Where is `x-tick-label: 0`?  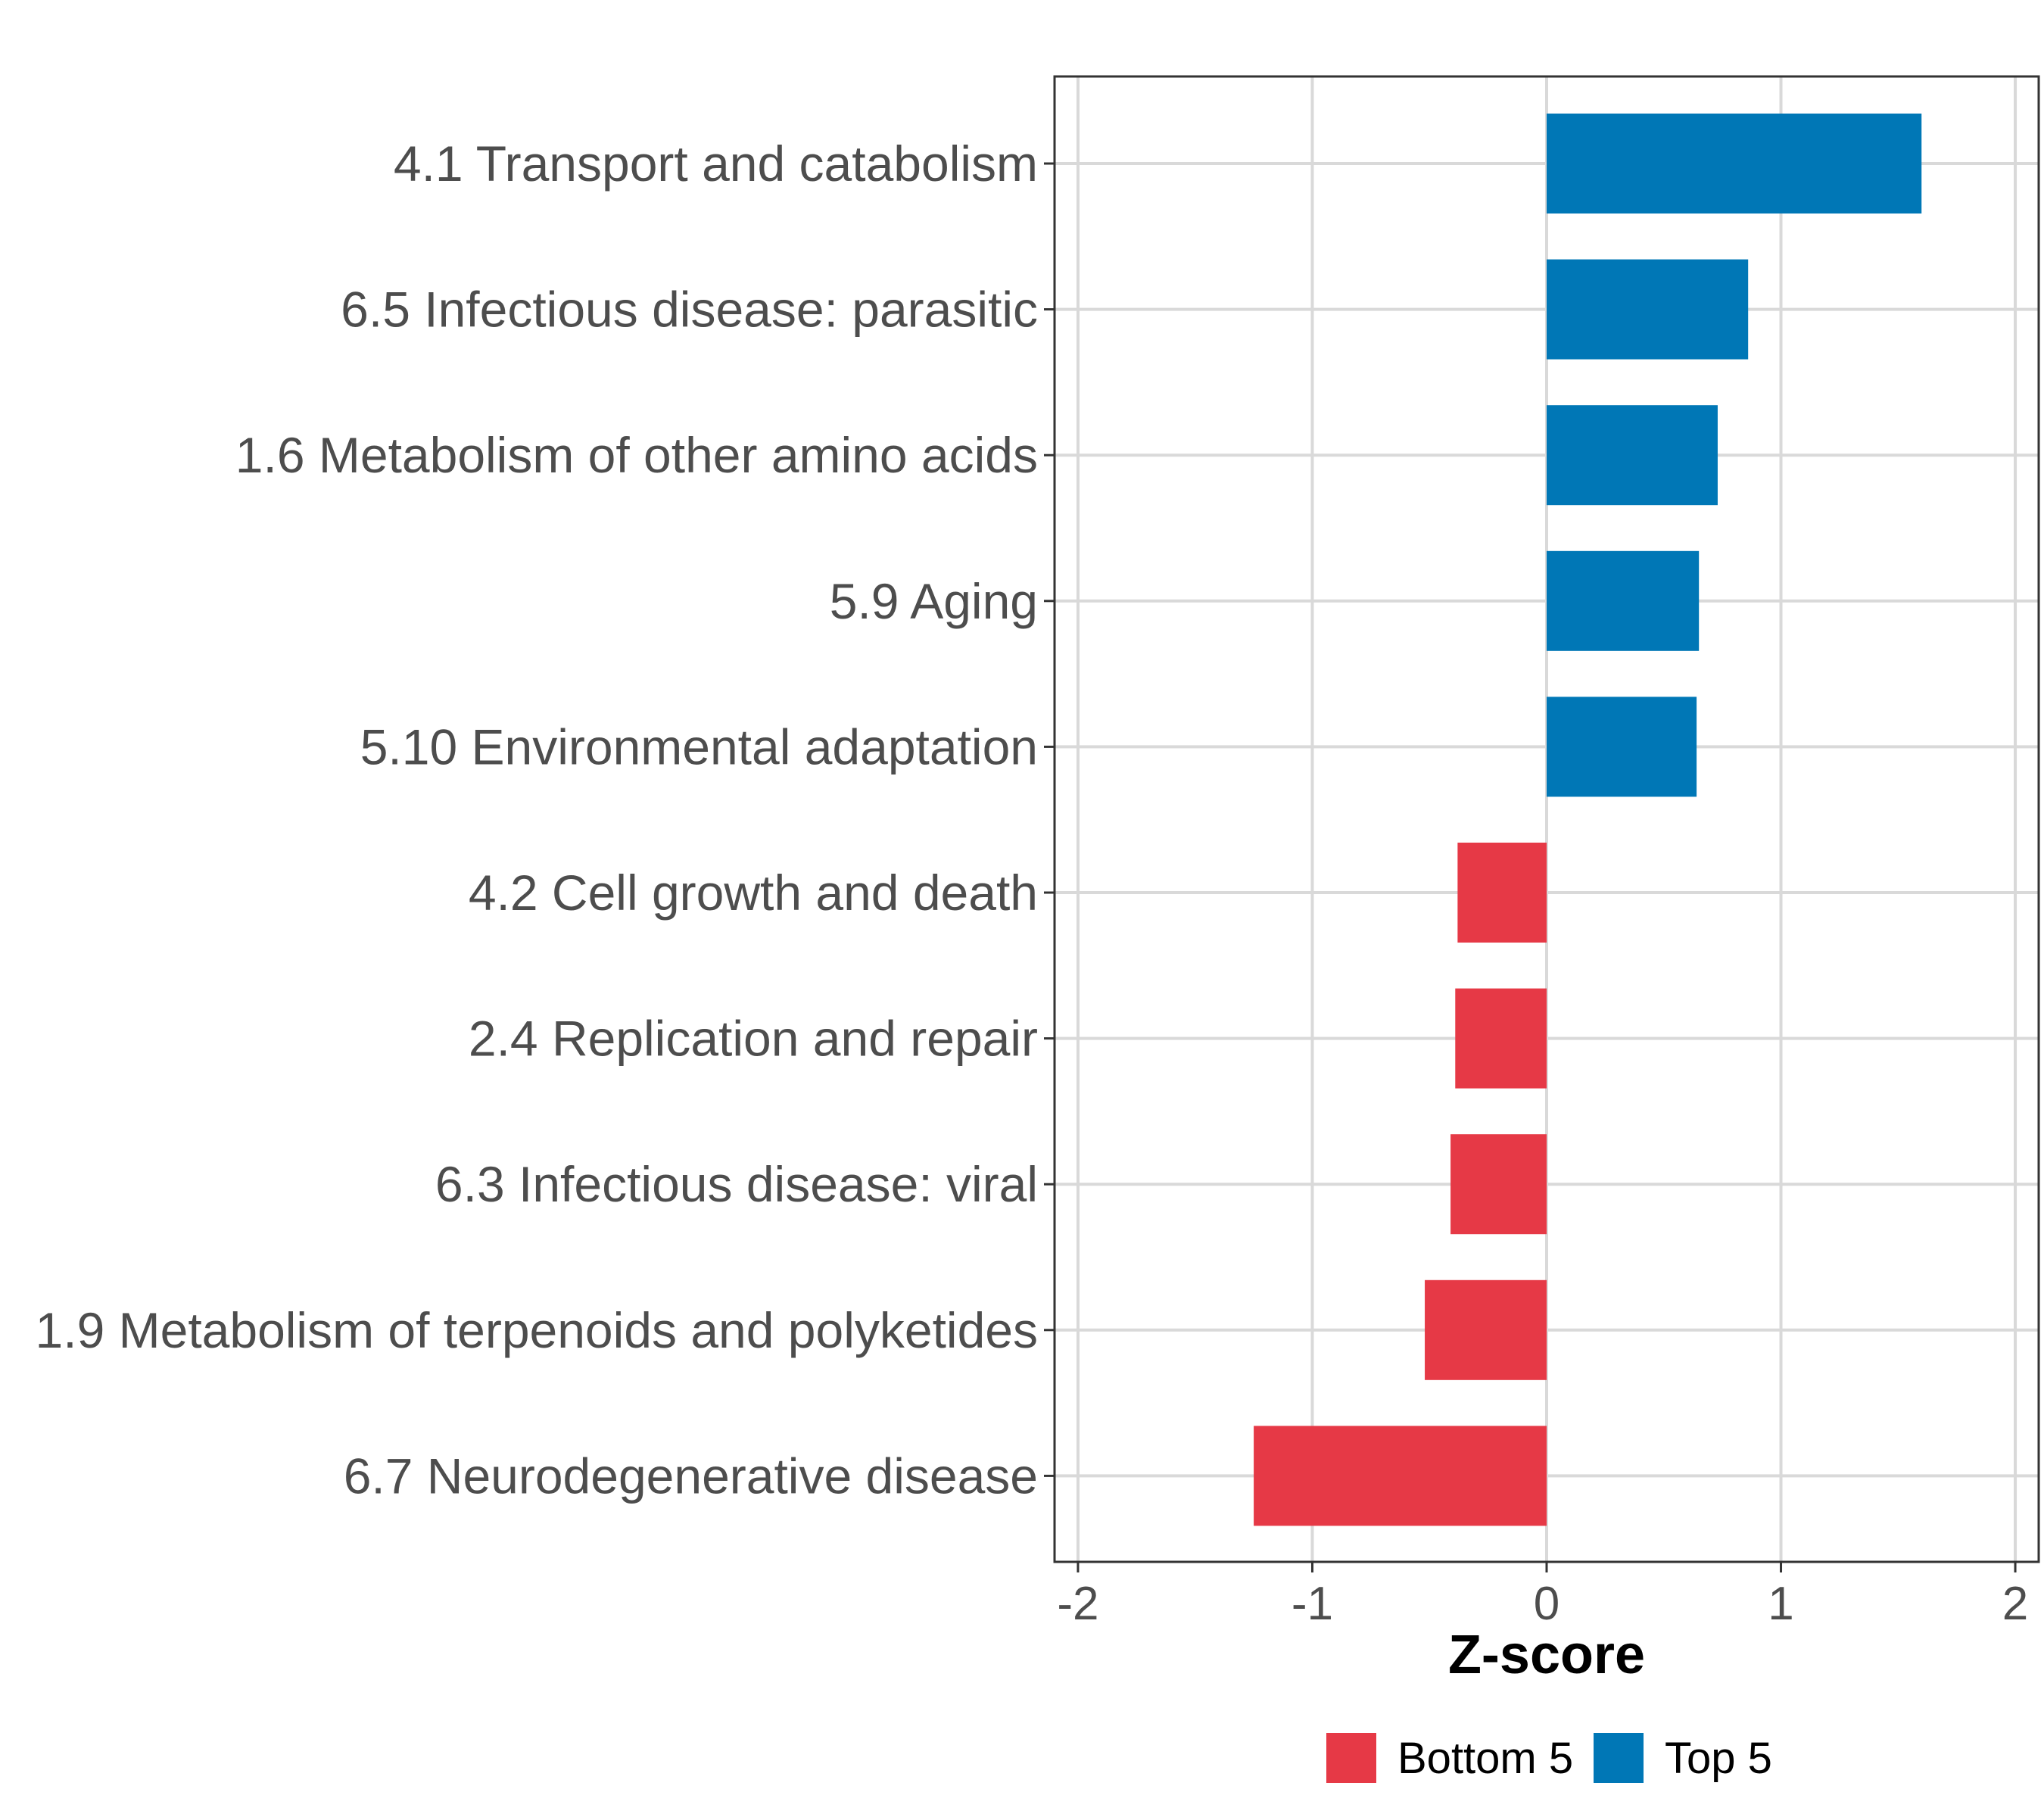
x-tick-label: 0 is located at coordinates (1546, 1604).